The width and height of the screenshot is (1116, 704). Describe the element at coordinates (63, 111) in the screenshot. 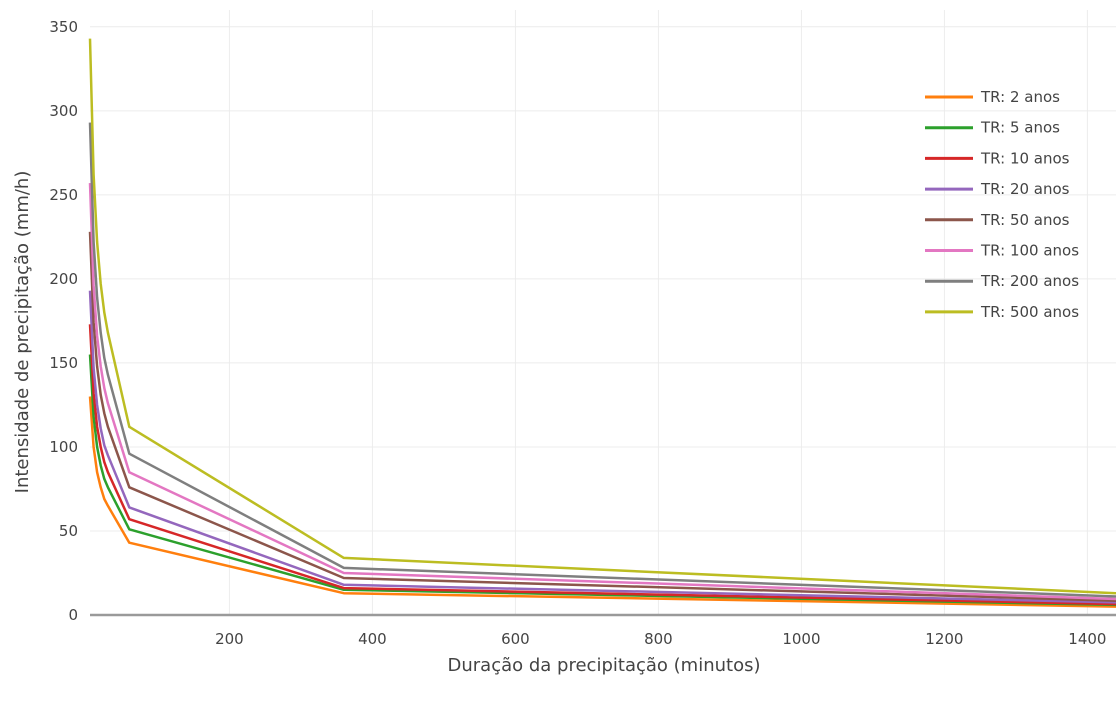

I see `y-tick-label: 300` at that location.